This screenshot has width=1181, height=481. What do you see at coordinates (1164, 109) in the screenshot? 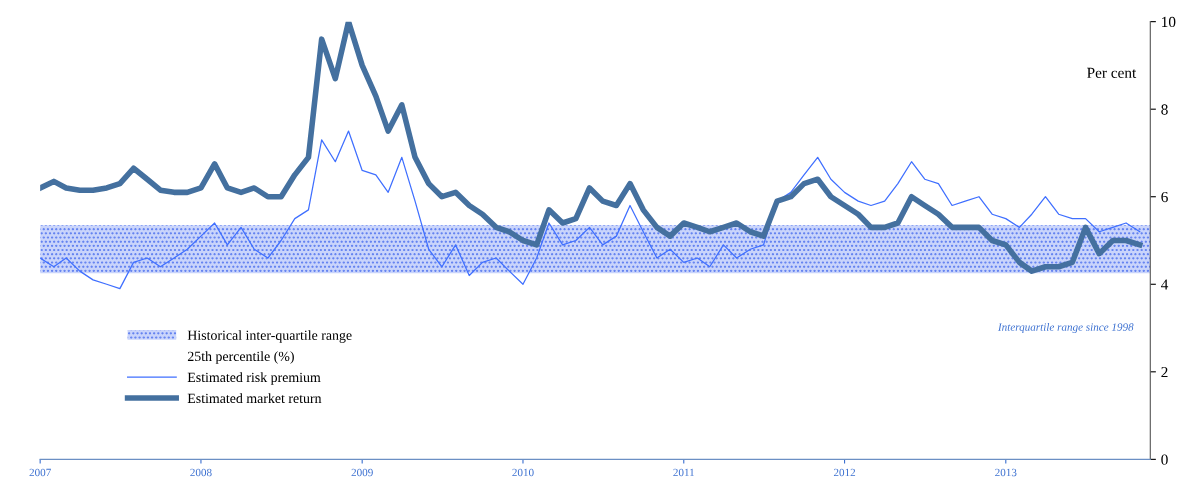
I see `y-tick-label: 8` at bounding box center [1164, 109].